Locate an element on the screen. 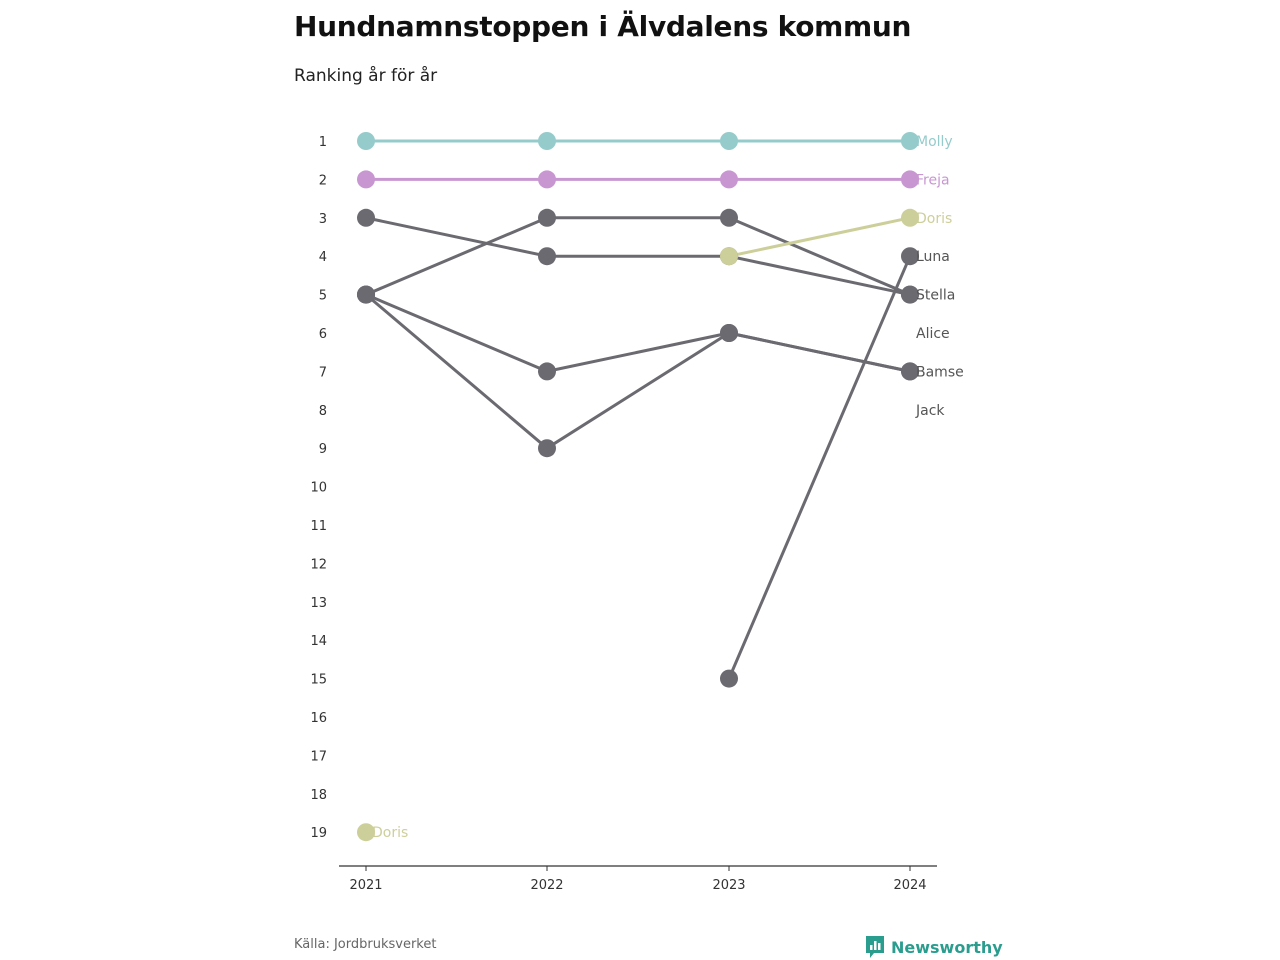  chart-subtitle: Ranking år för år is located at coordinates (366, 76).